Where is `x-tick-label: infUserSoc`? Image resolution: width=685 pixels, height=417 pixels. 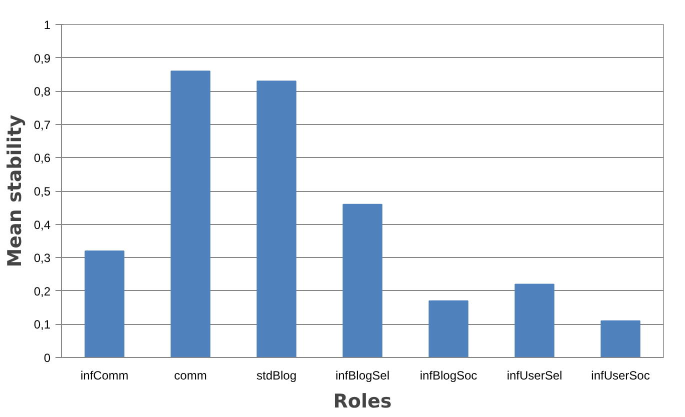
x-tick-label: infUserSoc is located at coordinates (620, 375).